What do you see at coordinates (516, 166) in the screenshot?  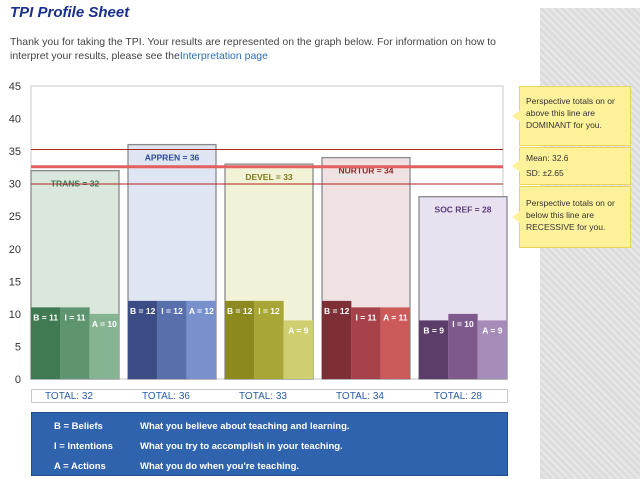 I see `mean-note-pointer` at bounding box center [516, 166].